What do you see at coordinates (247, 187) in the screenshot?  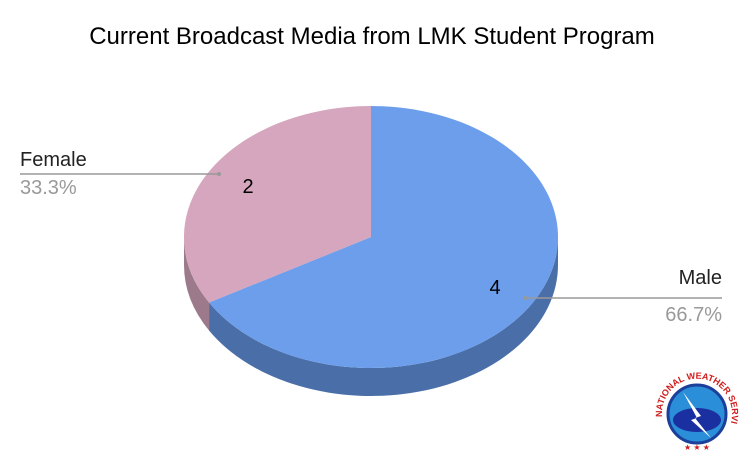 I see `data-label-female: 2` at bounding box center [247, 187].